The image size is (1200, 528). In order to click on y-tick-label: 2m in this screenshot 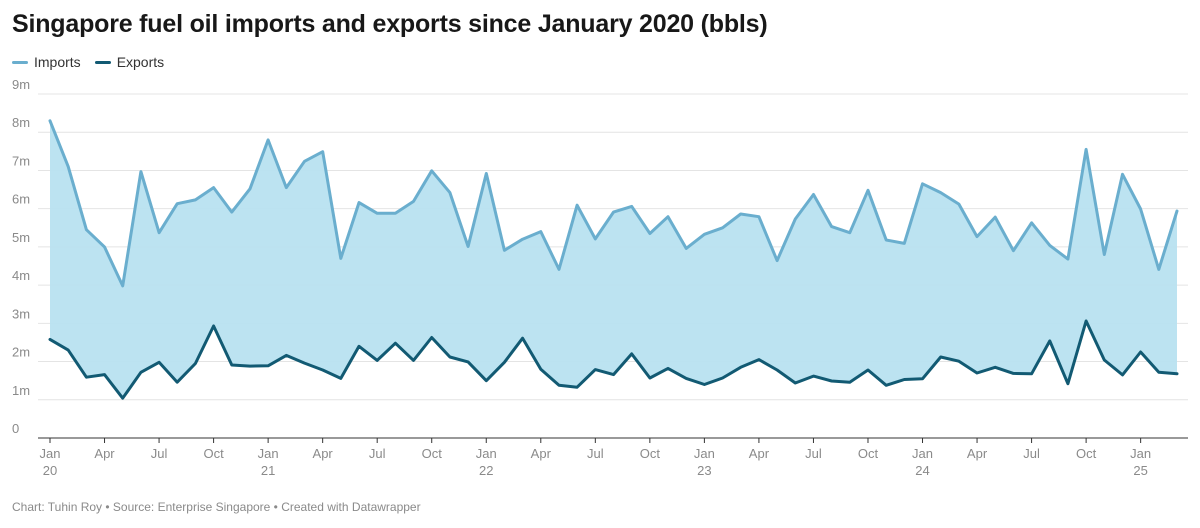, I will do `click(21, 352)`.